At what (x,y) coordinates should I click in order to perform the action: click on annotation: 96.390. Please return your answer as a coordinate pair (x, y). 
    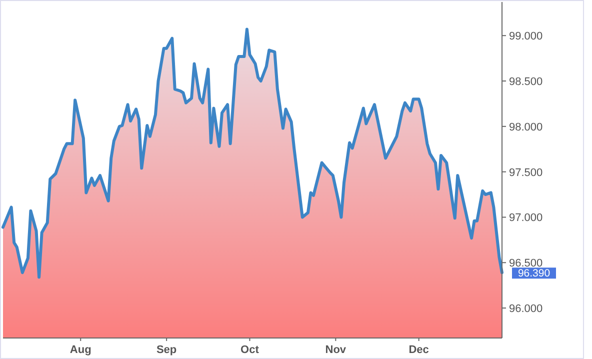
    Looking at the image, I should click on (534, 274).